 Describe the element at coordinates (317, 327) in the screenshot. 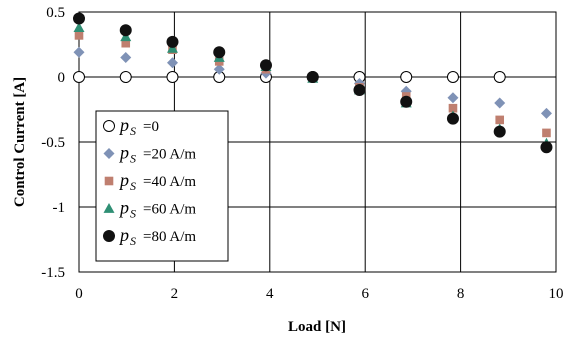

I see `x-axis-label: Load [N]` at that location.